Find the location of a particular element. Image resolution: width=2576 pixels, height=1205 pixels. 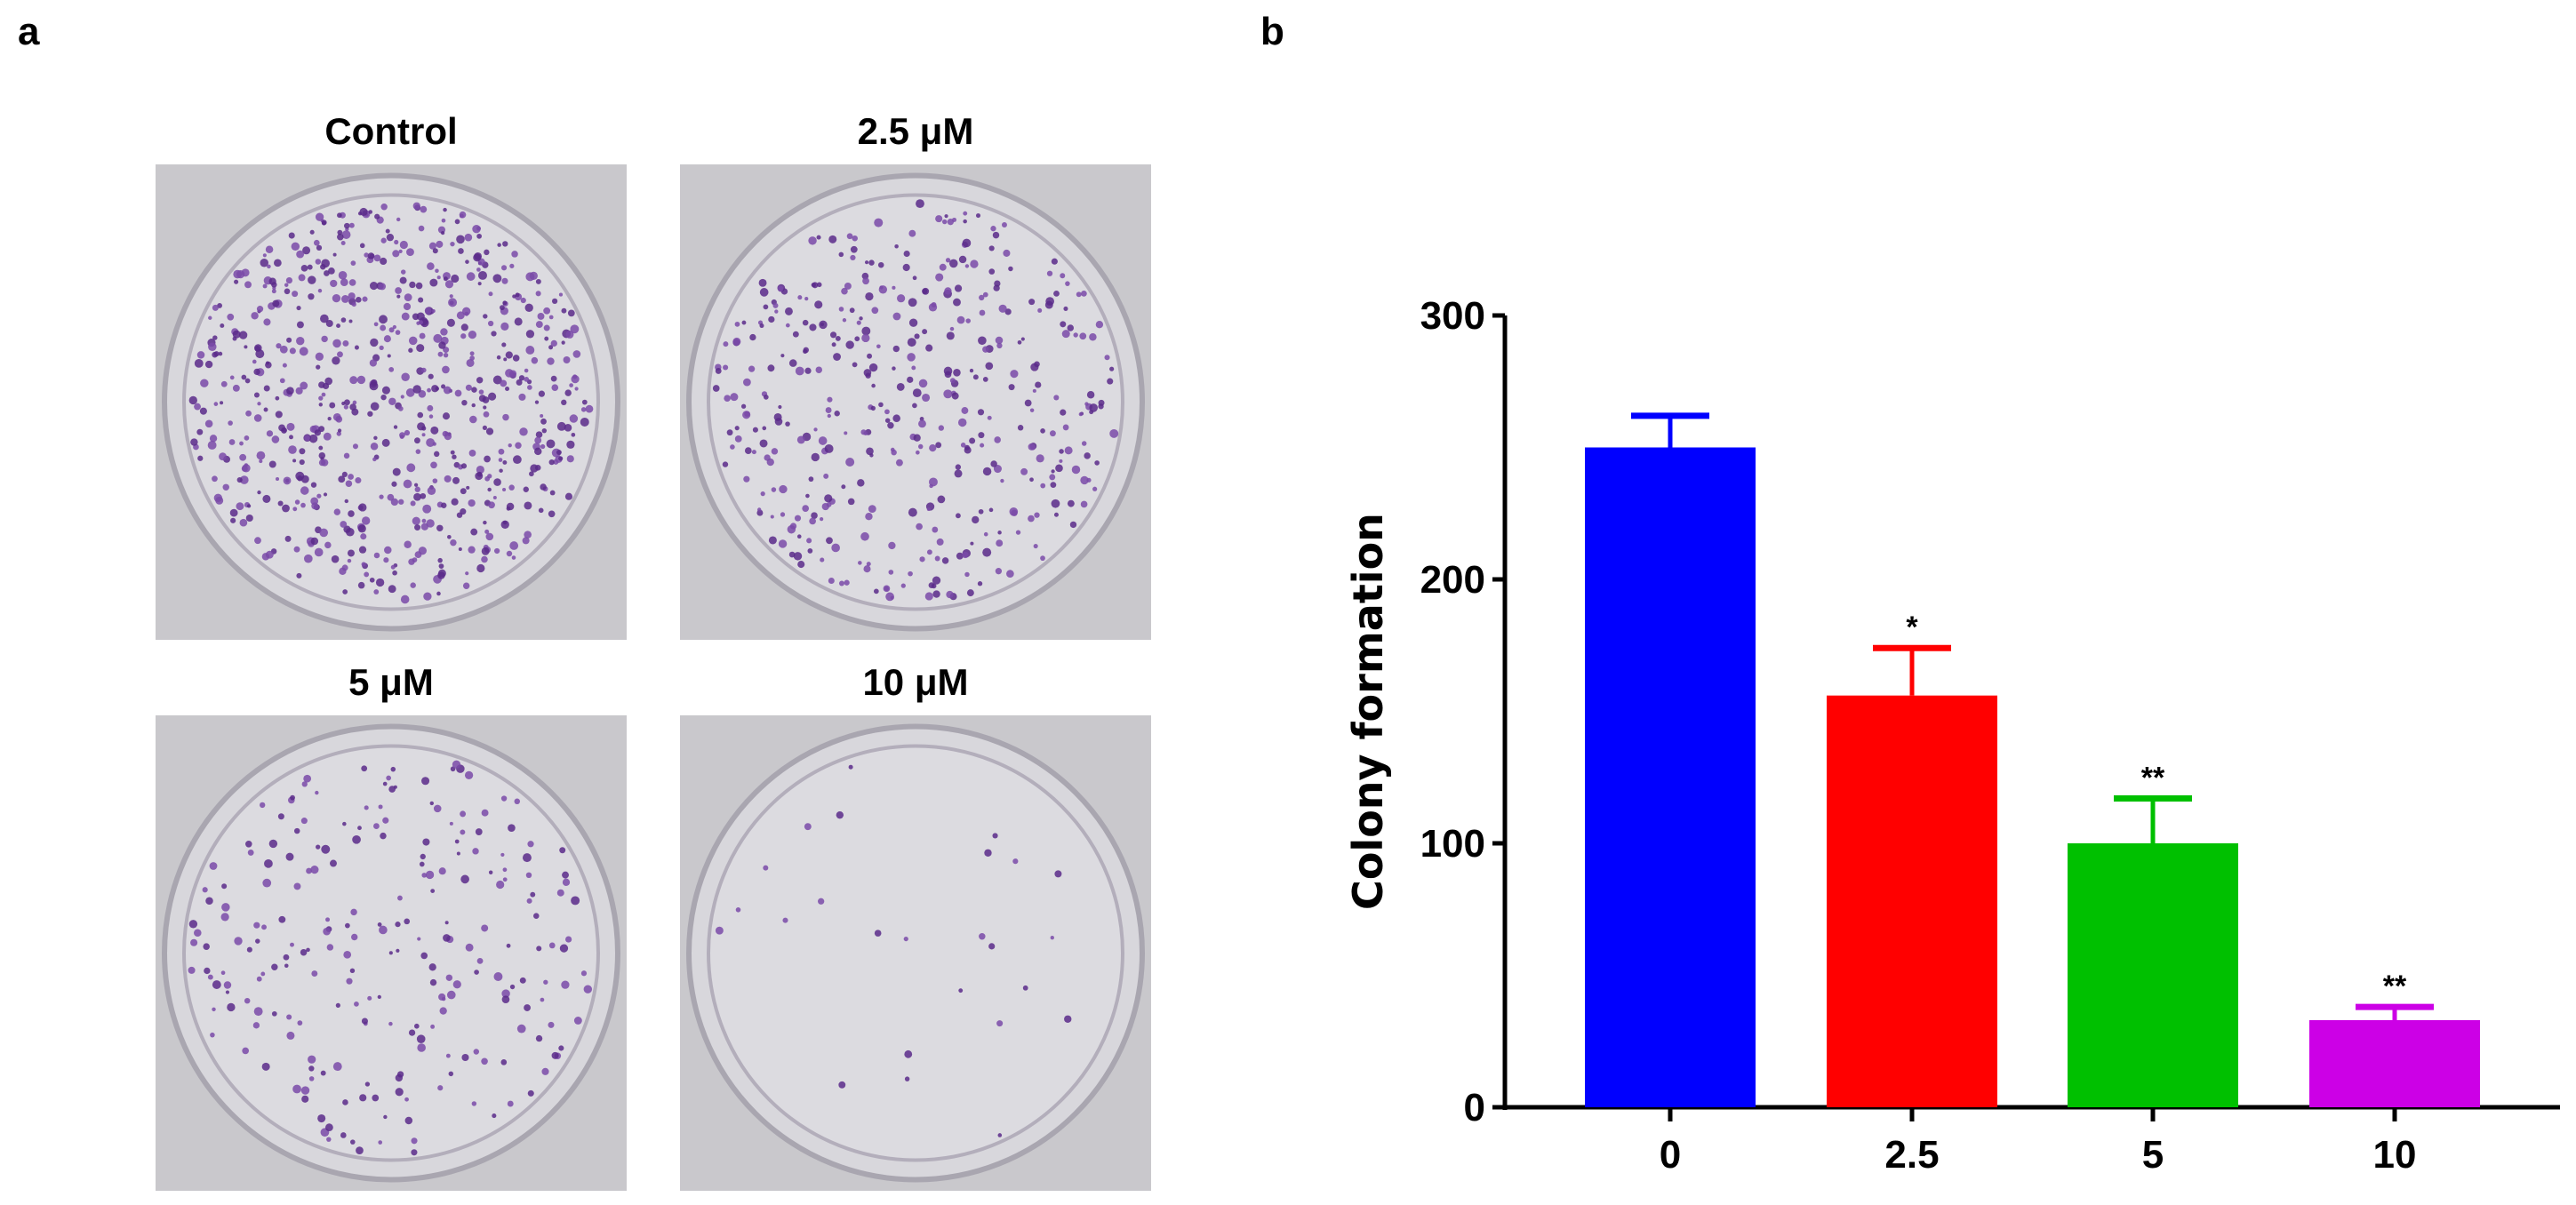

y-axis-label: Colony formation is located at coordinates (1368, 711).